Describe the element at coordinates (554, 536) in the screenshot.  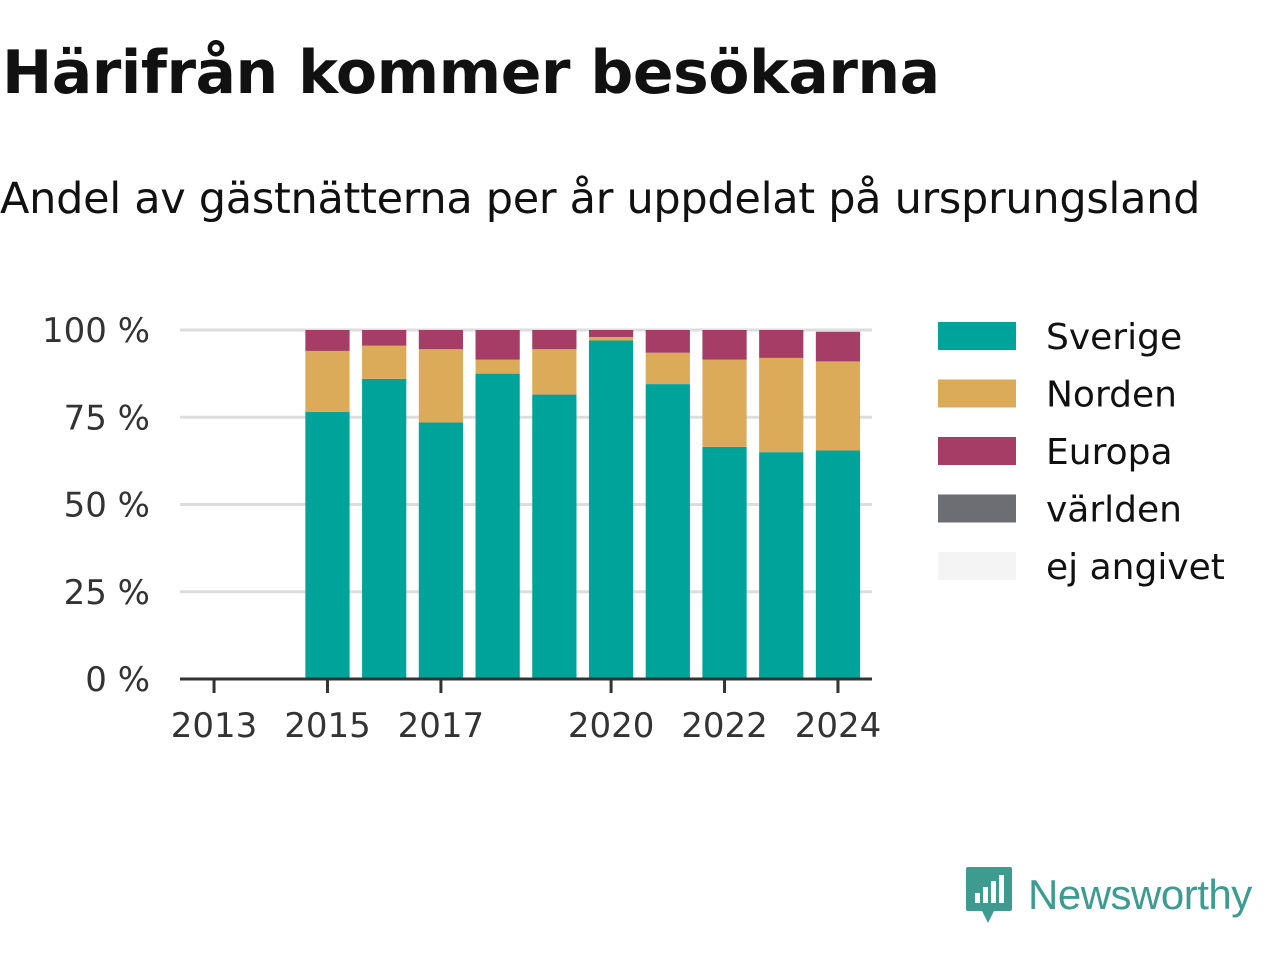
I see `bar-segment-sverige-2019` at that location.